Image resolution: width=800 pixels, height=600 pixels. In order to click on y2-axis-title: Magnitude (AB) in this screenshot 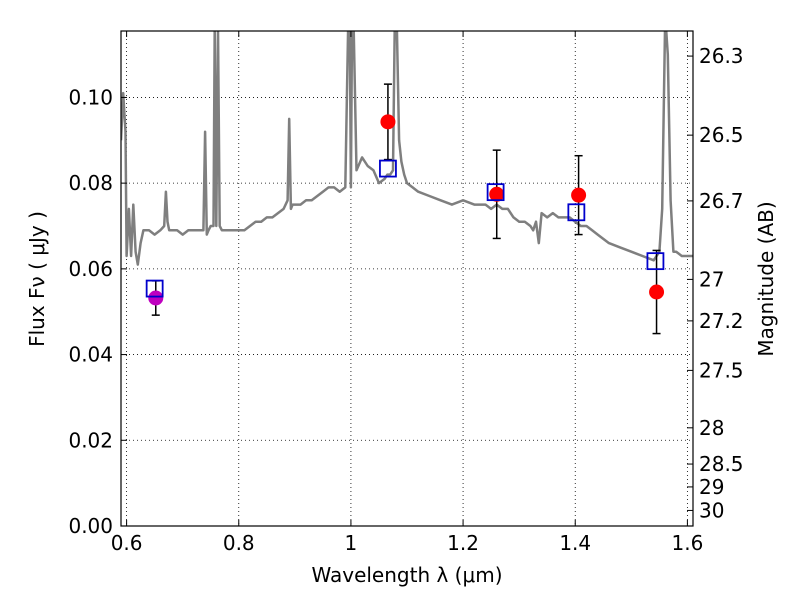, I will do `click(766, 278)`.